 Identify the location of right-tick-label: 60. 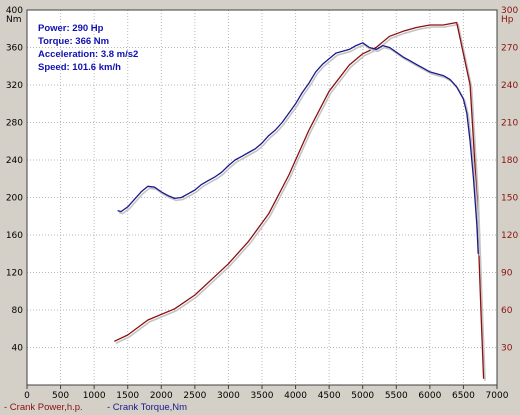
(507, 311).